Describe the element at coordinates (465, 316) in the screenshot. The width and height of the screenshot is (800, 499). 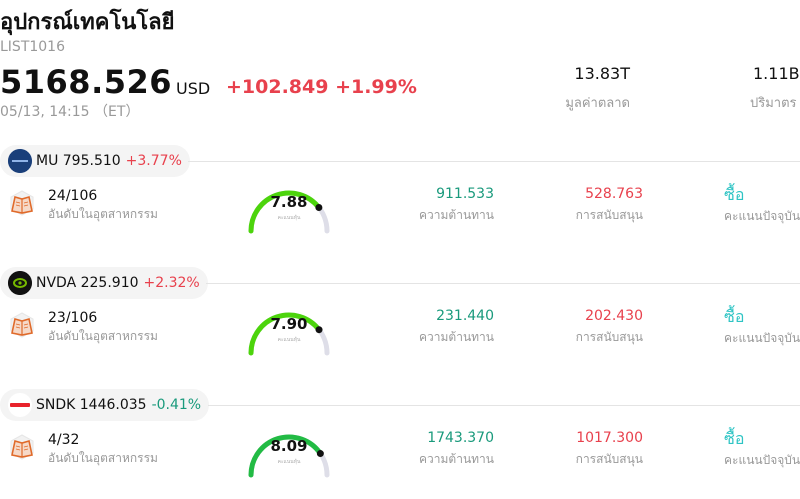
I see `resistance-value: 231.440` at that location.